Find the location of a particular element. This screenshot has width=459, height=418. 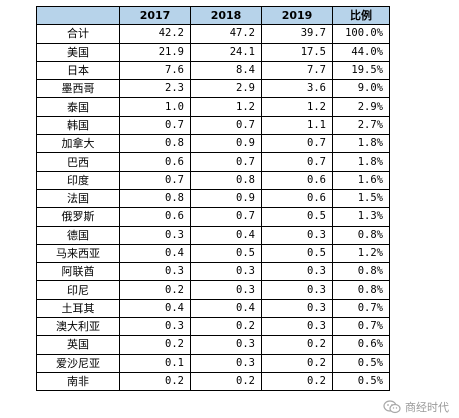

cell-2019: 7.7 is located at coordinates (297, 70).